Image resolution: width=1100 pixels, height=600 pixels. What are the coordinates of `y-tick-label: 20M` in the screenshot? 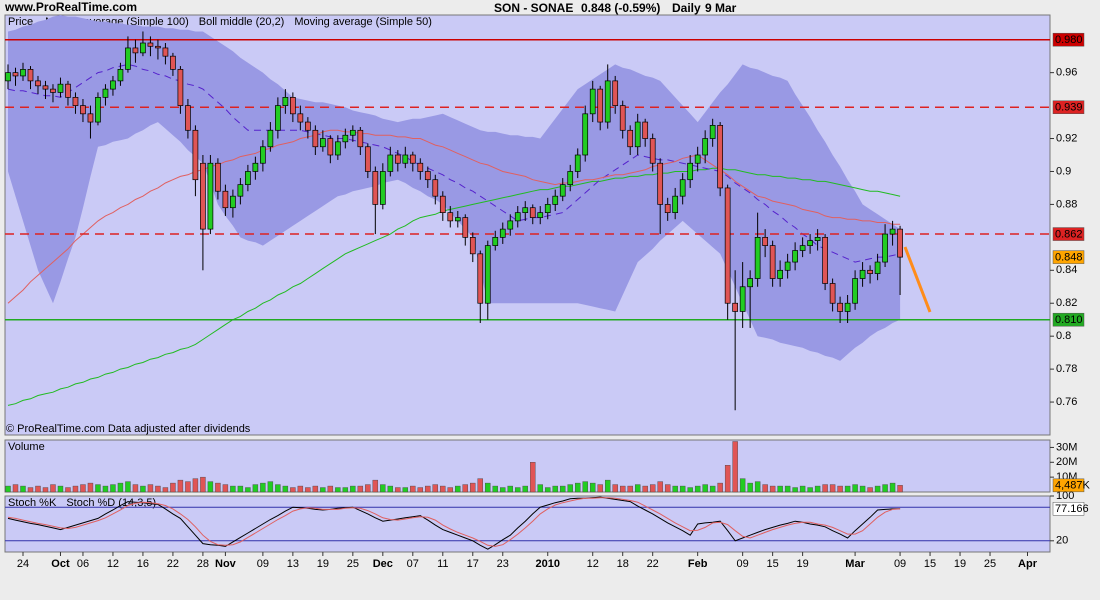 It's located at (1066, 462).